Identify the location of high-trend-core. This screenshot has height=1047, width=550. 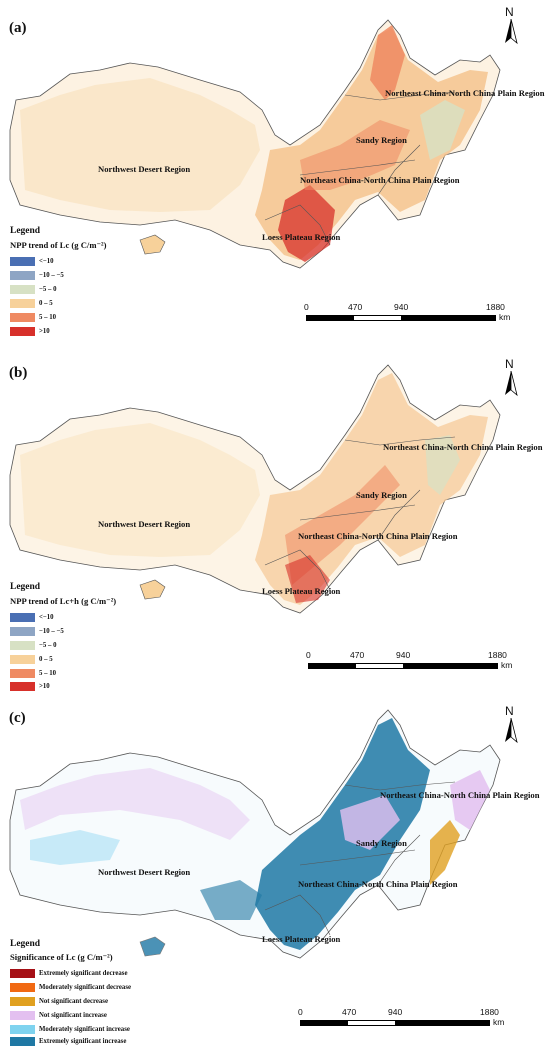
(387, 62).